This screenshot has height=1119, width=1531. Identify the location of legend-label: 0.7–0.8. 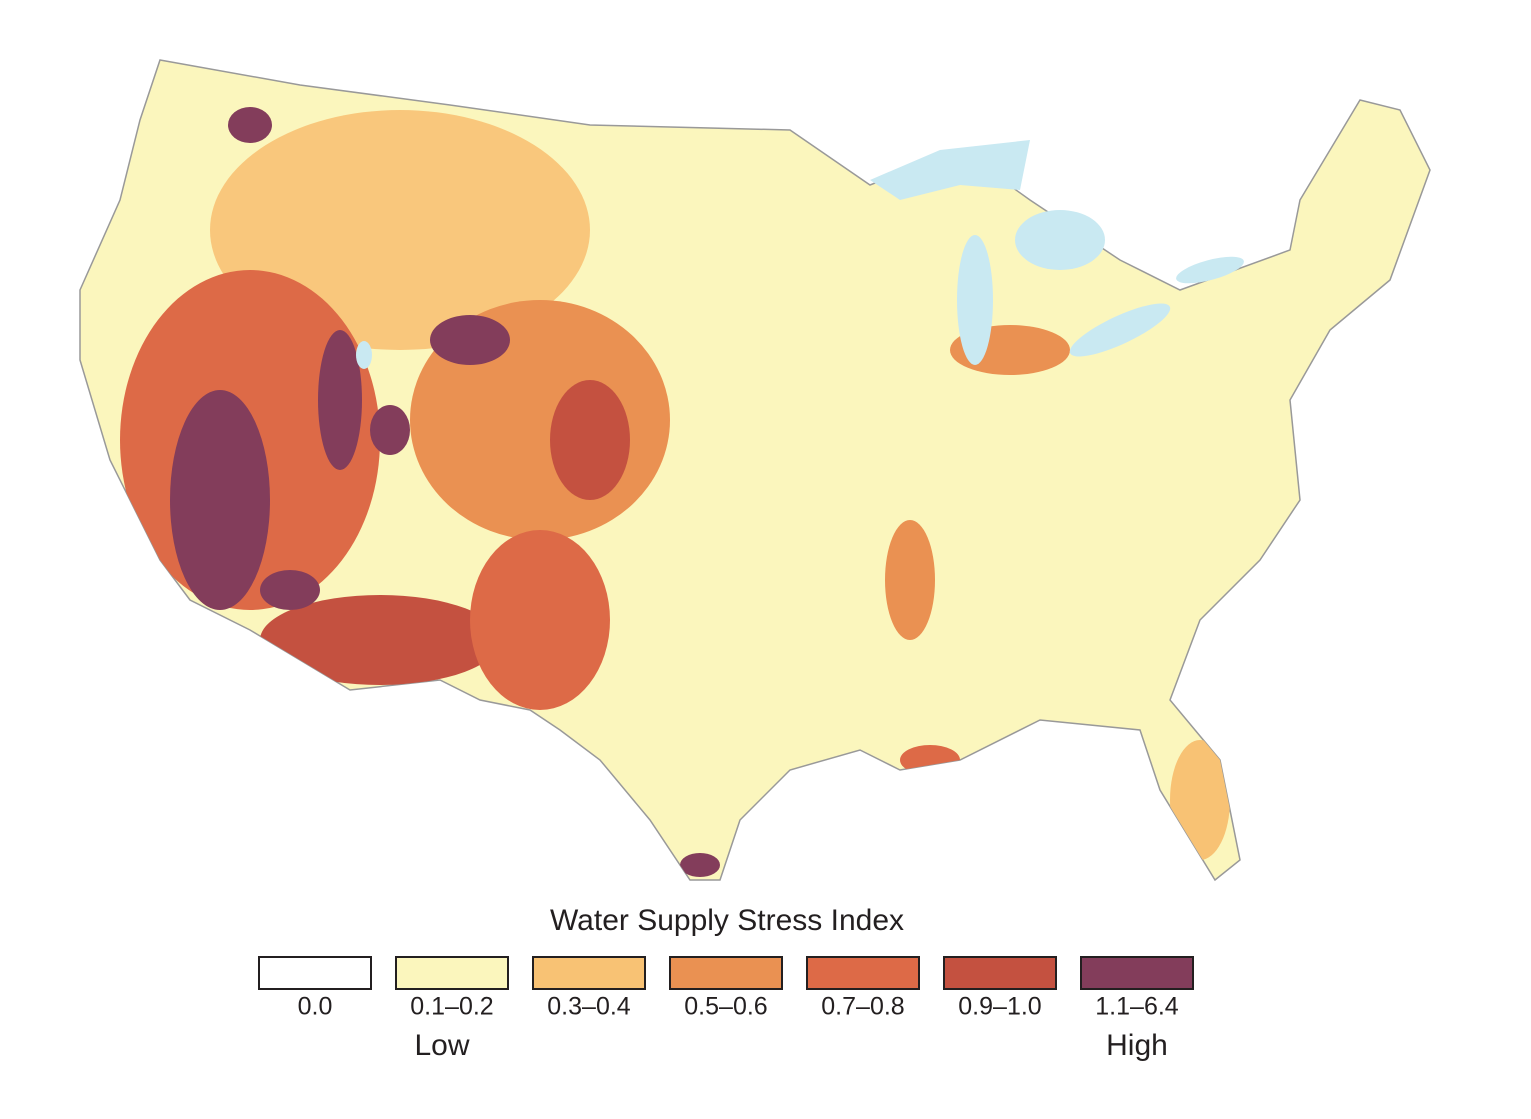
(862, 1007).